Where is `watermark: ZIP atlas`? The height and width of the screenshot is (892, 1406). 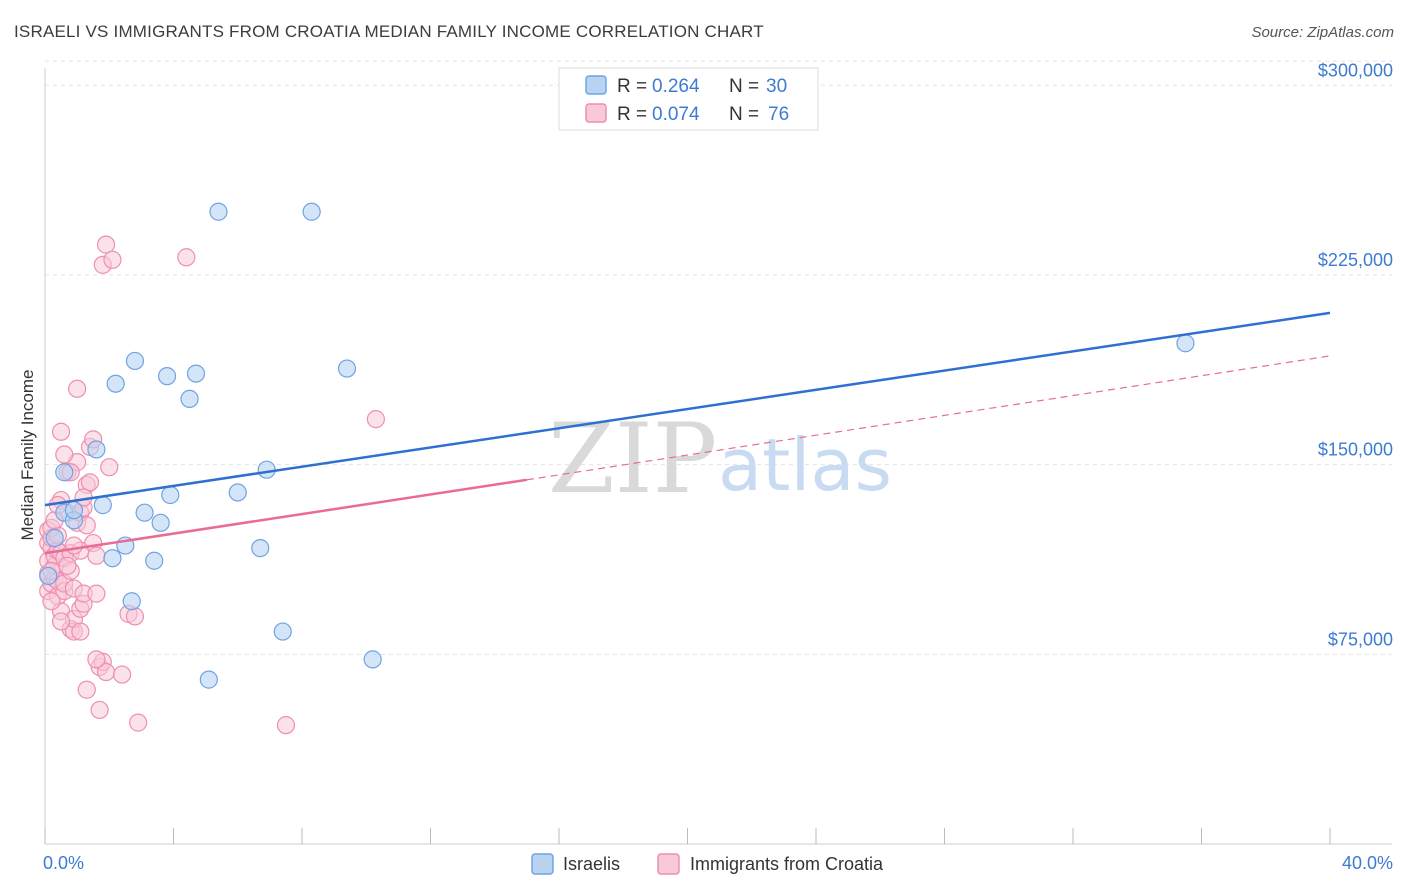 watermark: ZIP atlas is located at coordinates (720, 459).